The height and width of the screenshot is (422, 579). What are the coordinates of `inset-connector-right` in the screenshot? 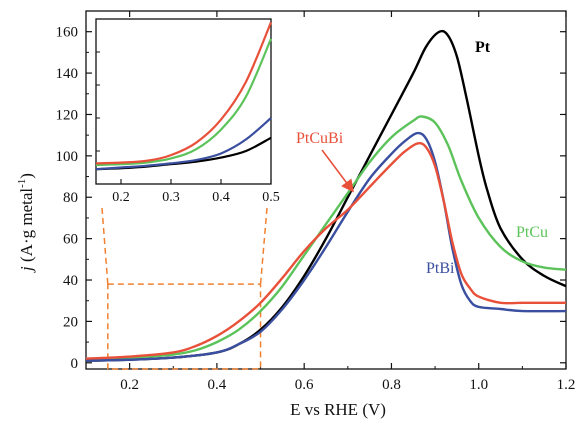 It's located at (263, 246).